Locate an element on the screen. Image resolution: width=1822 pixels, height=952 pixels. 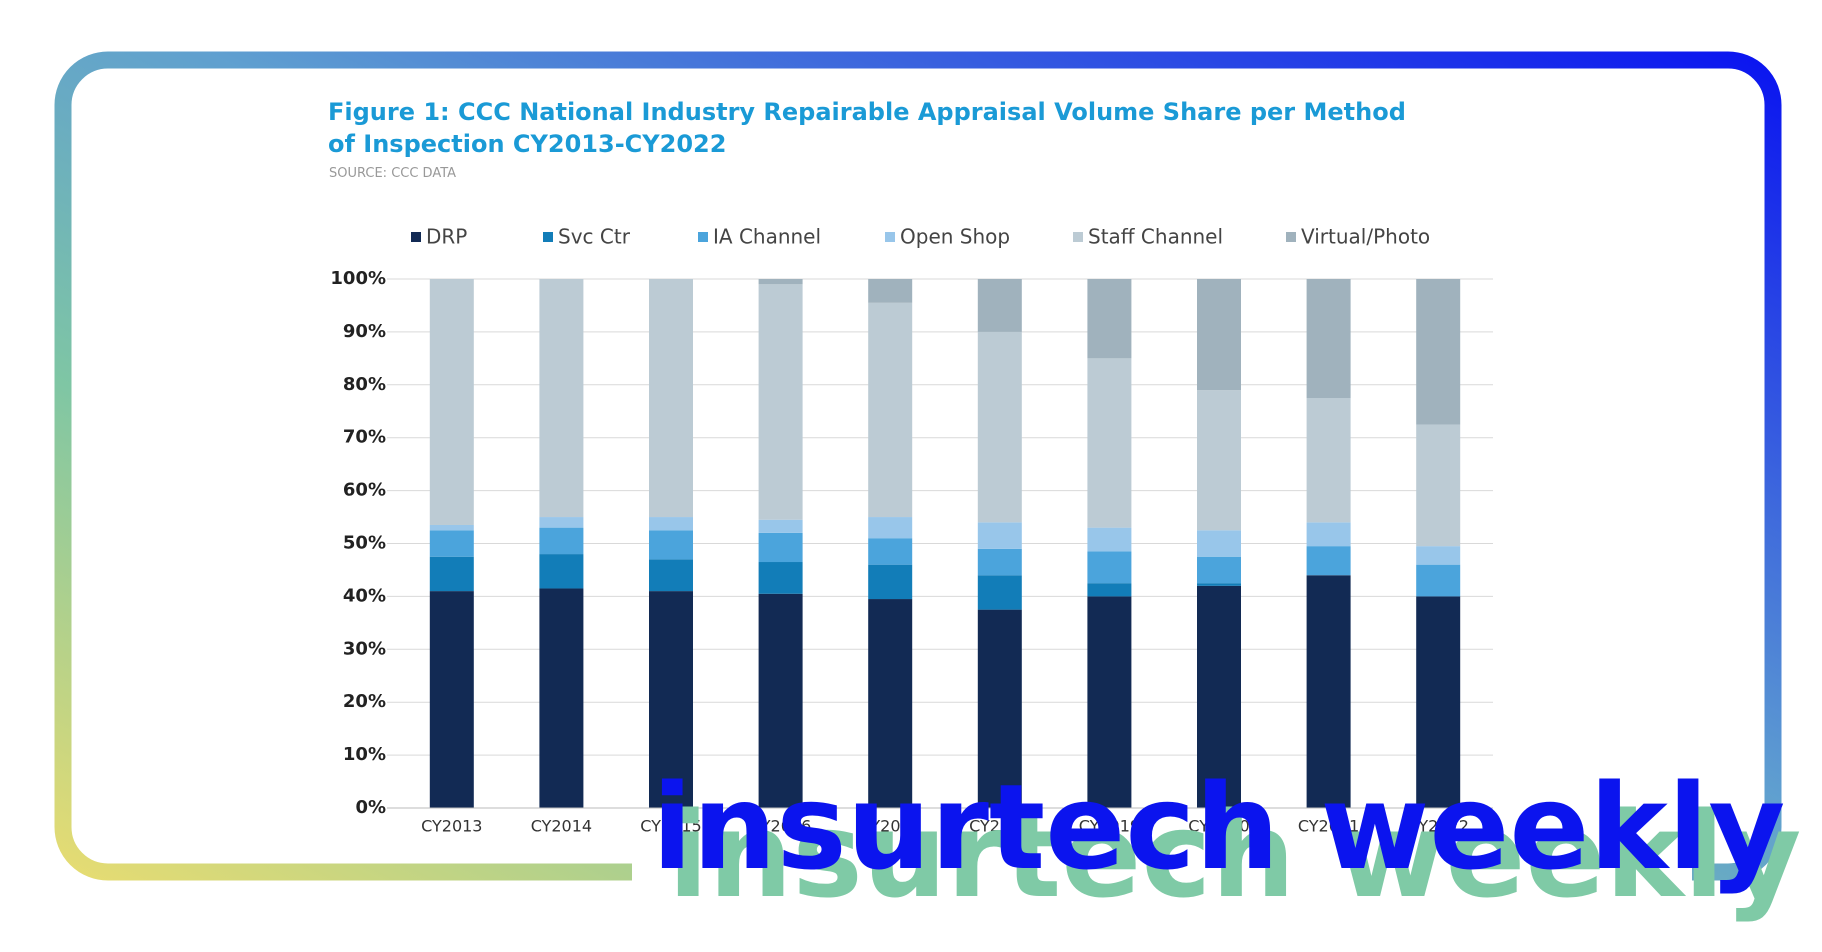
logo: insurtech weekly is located at coordinates (1218, 827).